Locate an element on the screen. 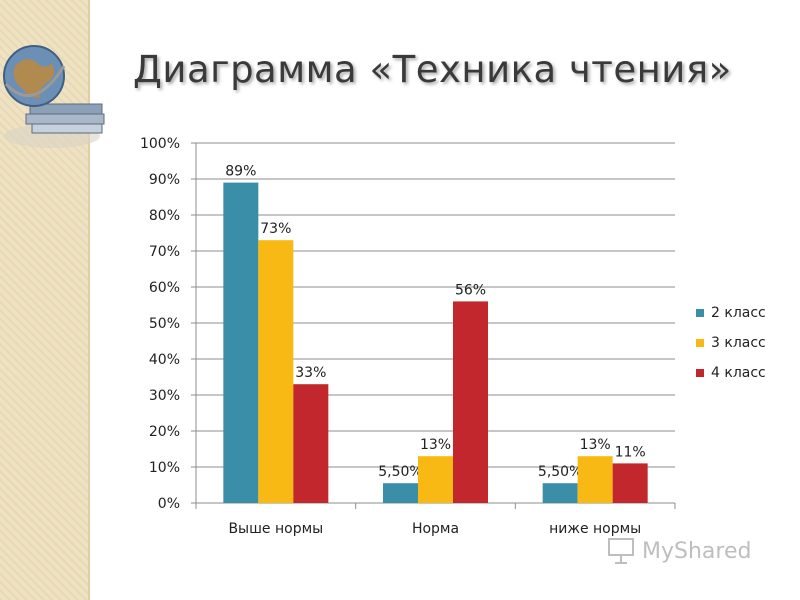  y-tick-label: 20% is located at coordinates (164, 432).